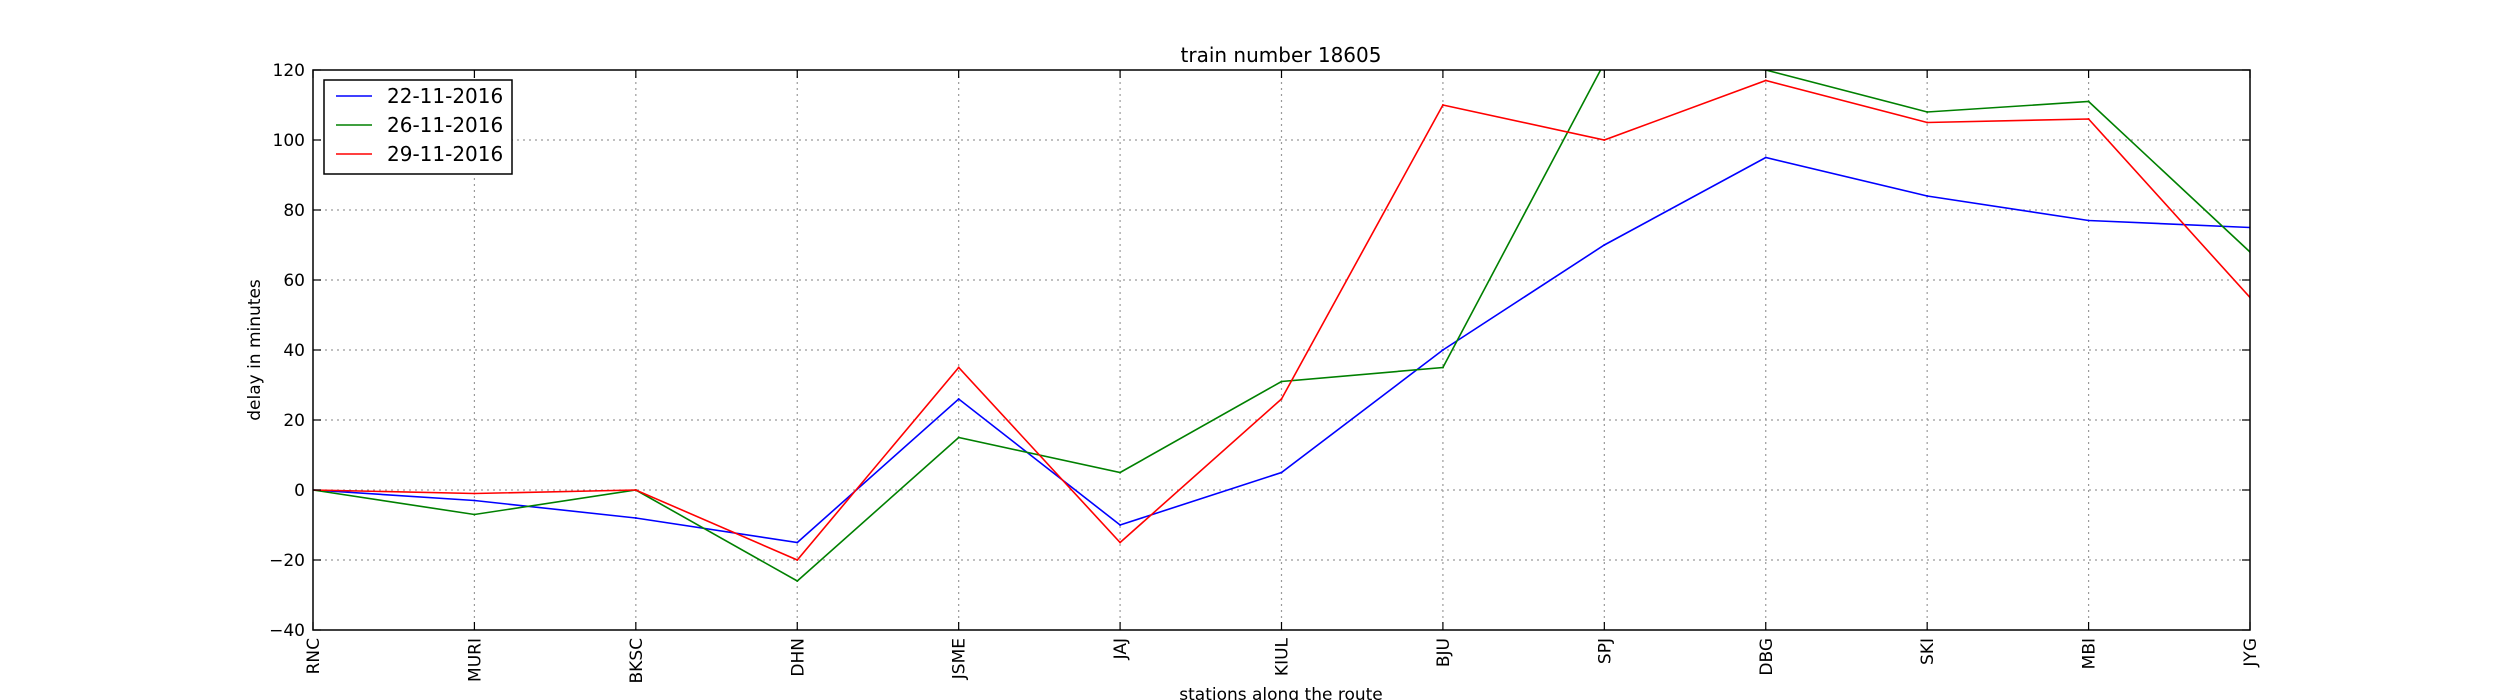  I want to click on x-tick-label: MBI, so click(2090, 653).